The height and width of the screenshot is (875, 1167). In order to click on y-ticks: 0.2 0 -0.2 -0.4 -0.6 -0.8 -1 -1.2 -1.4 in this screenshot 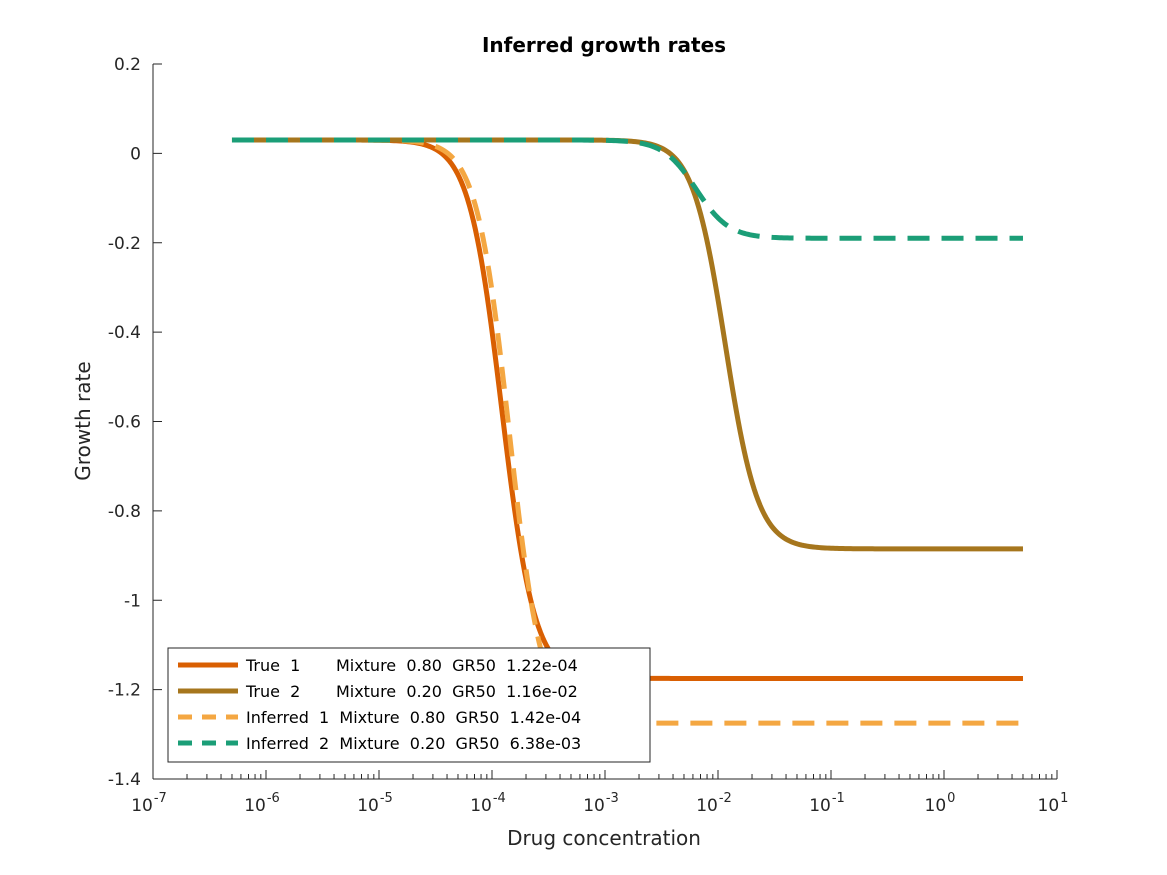, I will do `click(135, 422)`.